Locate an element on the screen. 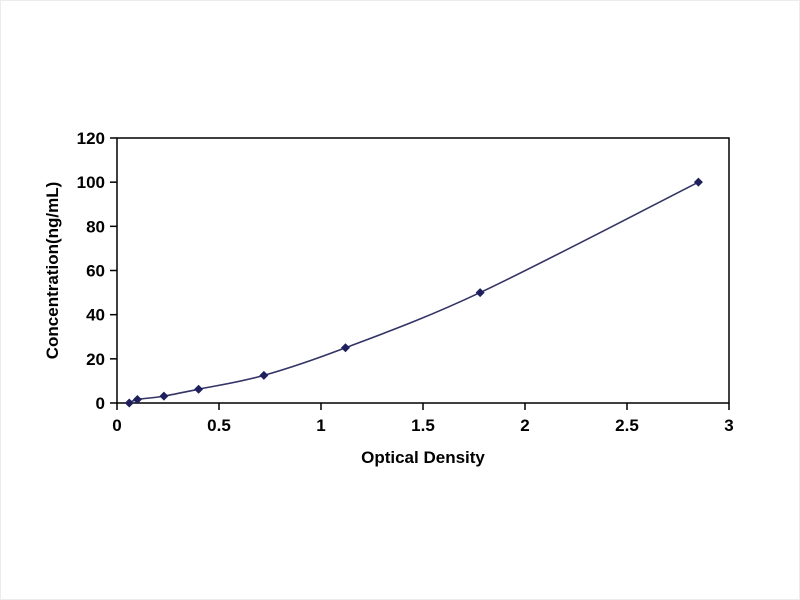 The width and height of the screenshot is (800, 600). x-tick-label: 2.5 is located at coordinates (627, 425).